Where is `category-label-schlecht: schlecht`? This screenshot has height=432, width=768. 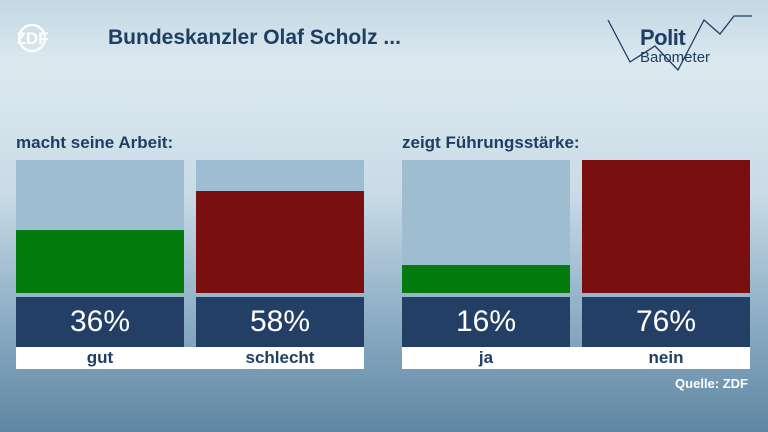 category-label-schlecht: schlecht is located at coordinates (280, 357).